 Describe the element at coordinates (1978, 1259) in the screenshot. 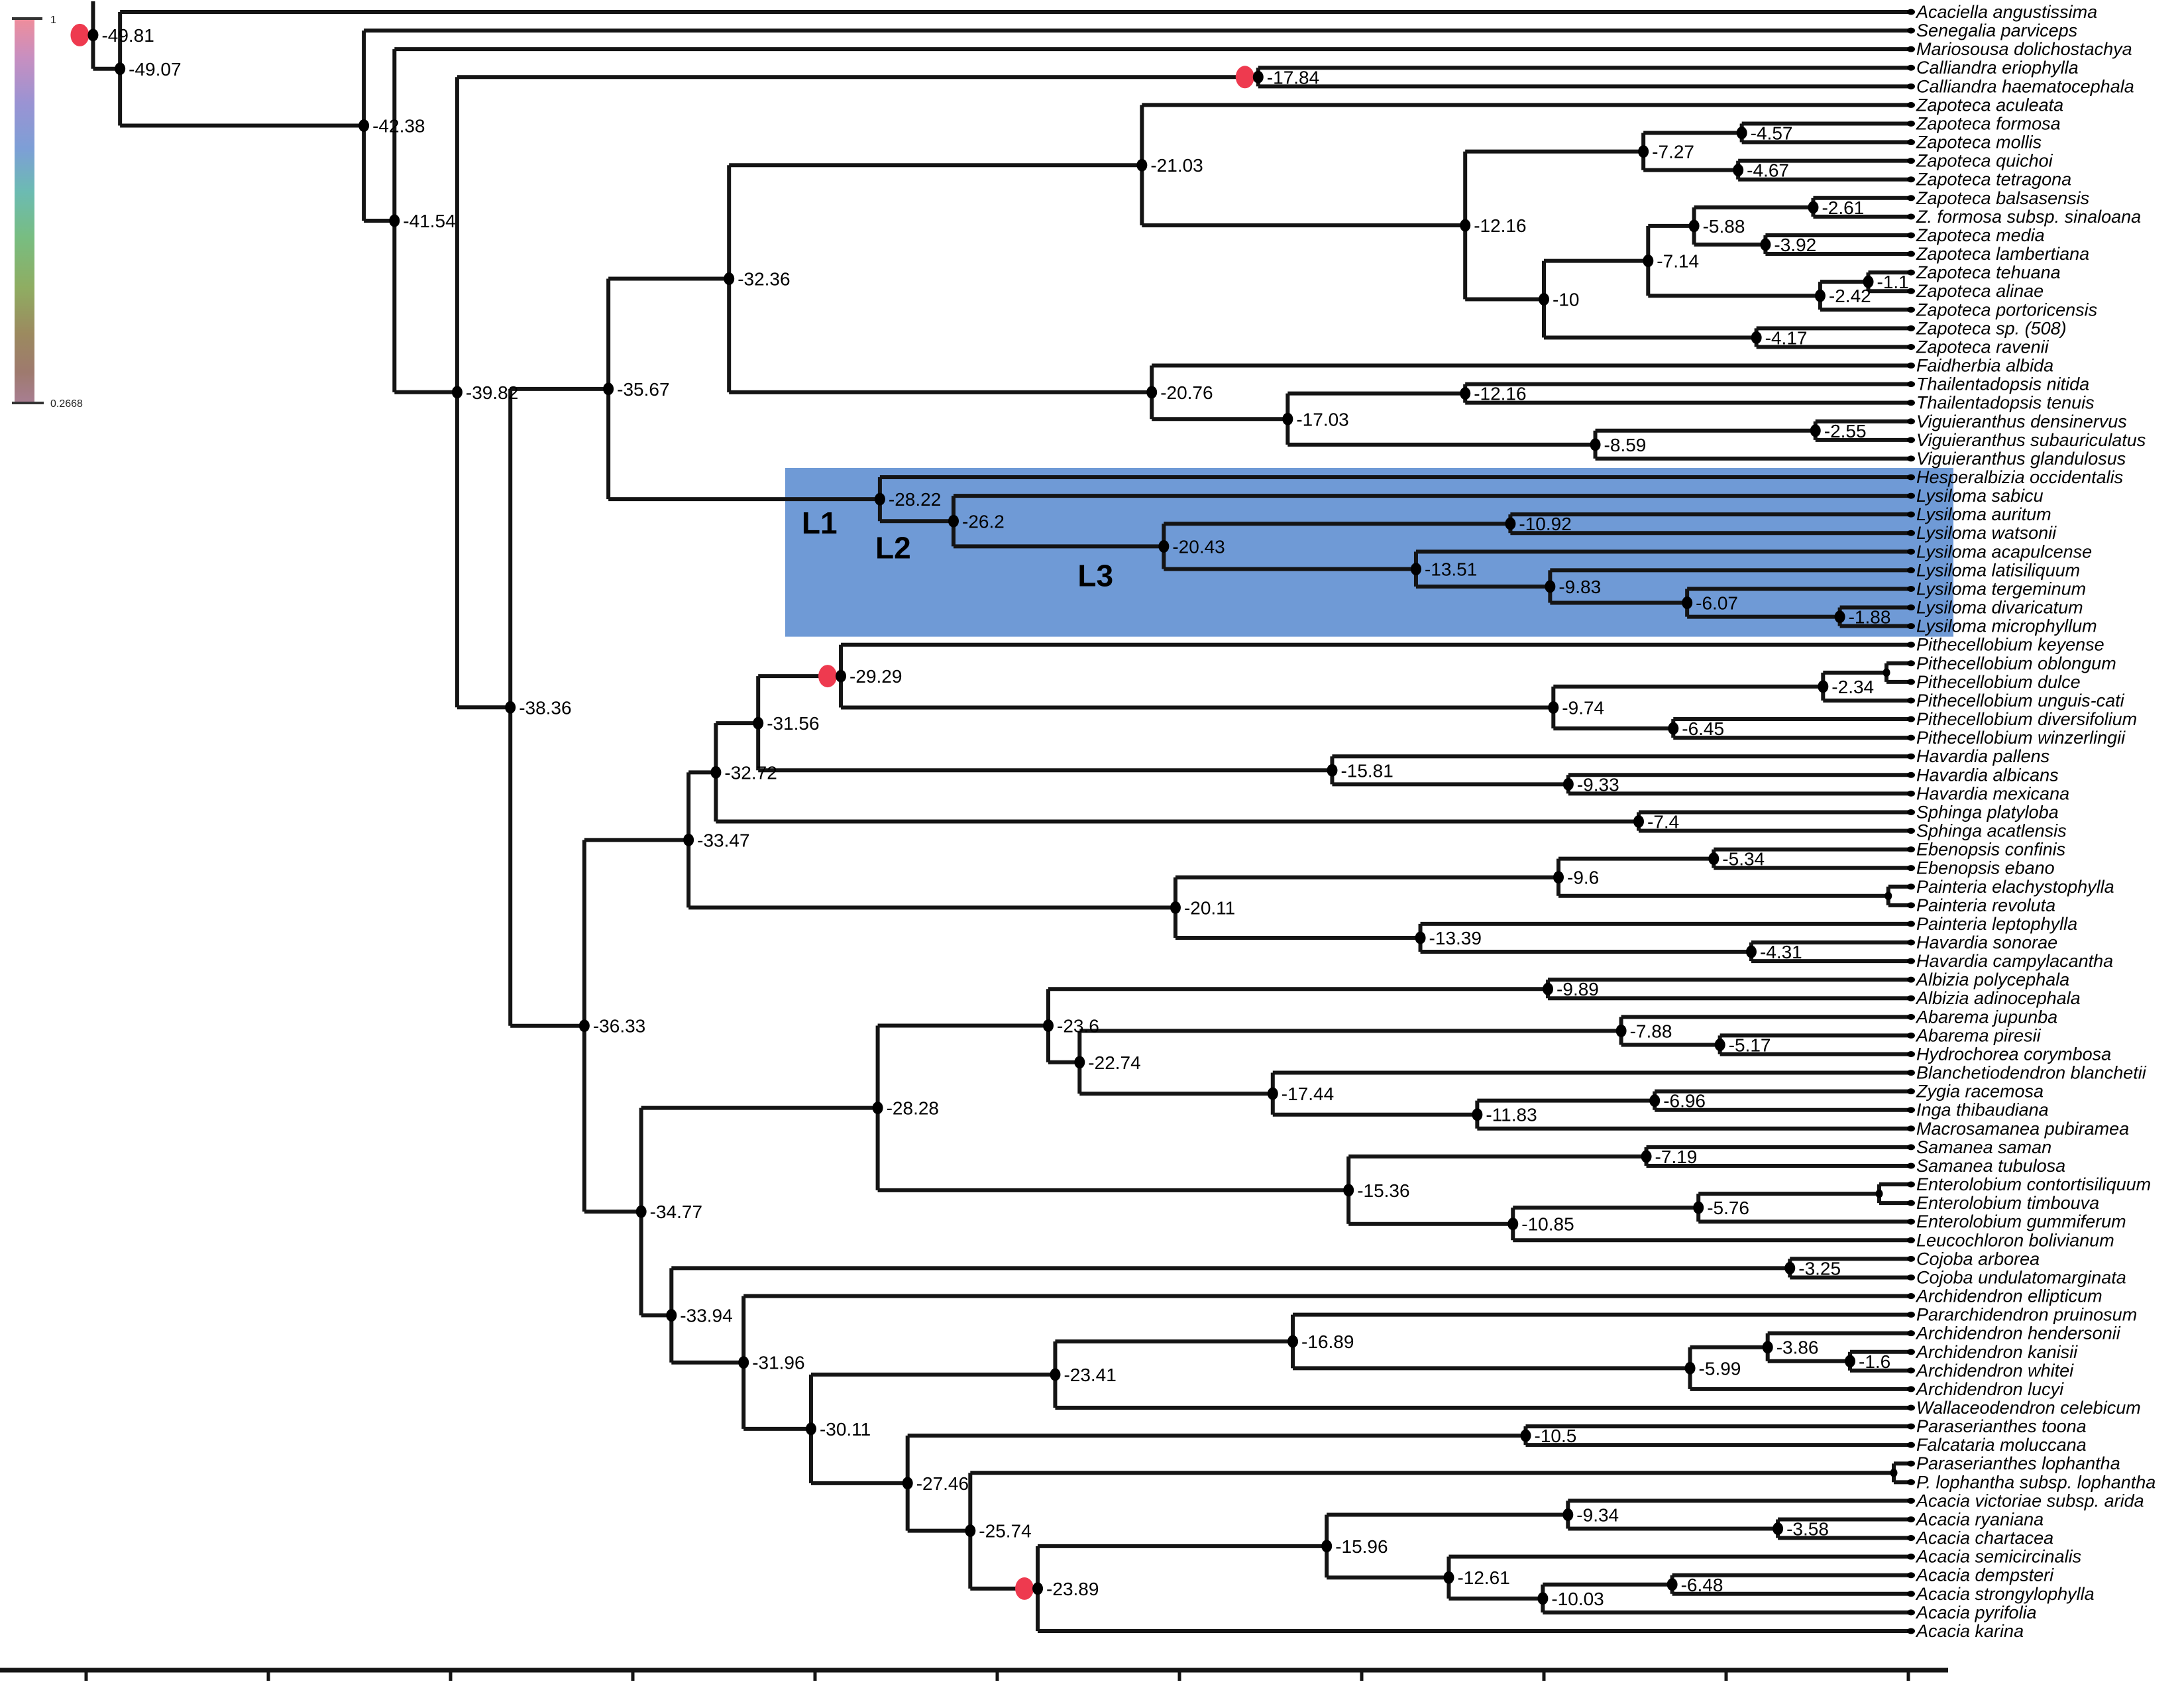

I see `tip-species-label: Cojoba arborea` at that location.